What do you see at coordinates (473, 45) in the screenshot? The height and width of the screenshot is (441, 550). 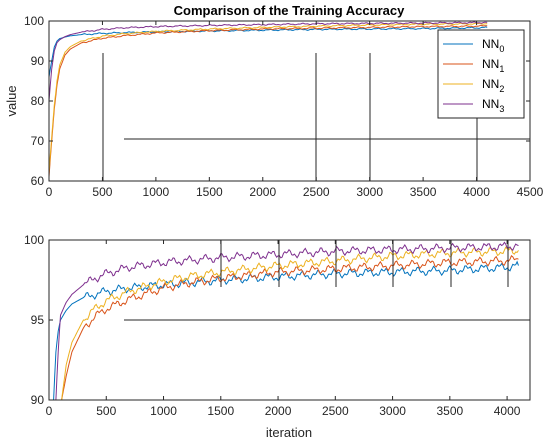 I see `legend-entry-0: NN0` at bounding box center [473, 45].